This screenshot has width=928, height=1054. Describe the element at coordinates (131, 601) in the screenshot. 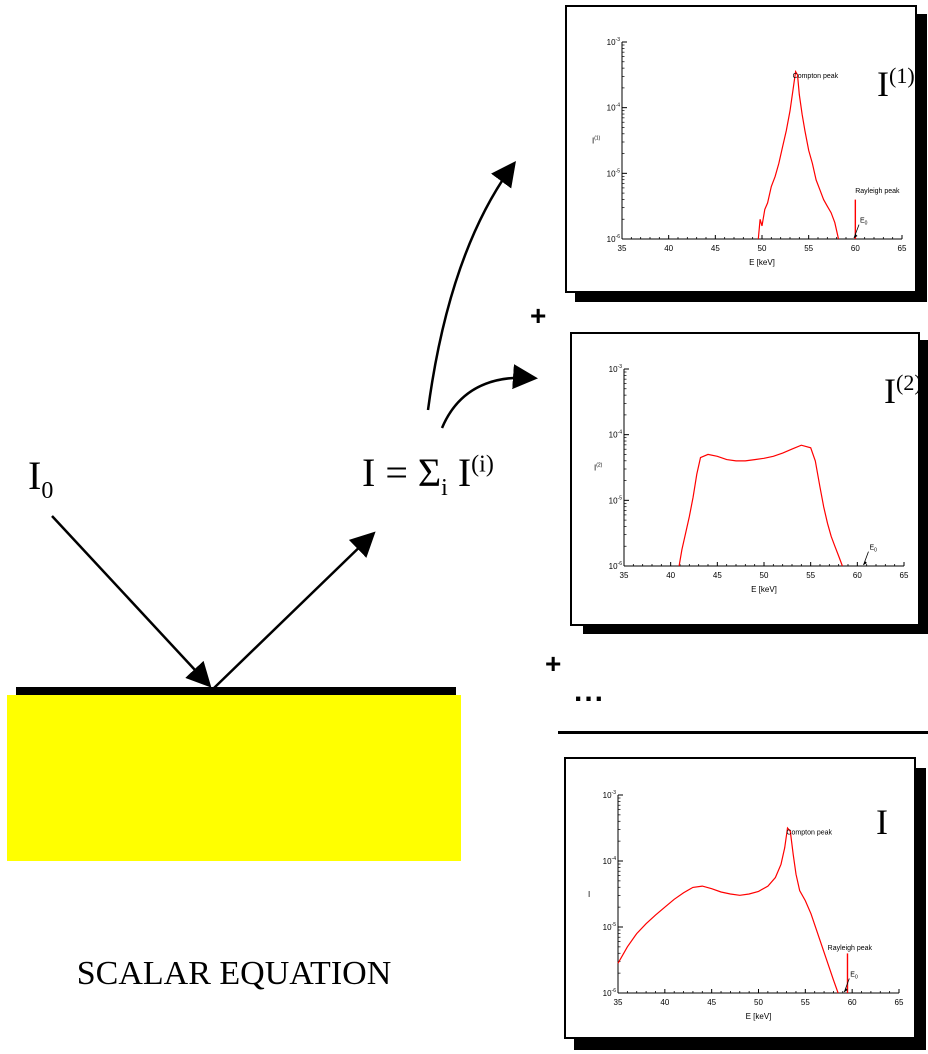

I see `incident-ray` at that location.